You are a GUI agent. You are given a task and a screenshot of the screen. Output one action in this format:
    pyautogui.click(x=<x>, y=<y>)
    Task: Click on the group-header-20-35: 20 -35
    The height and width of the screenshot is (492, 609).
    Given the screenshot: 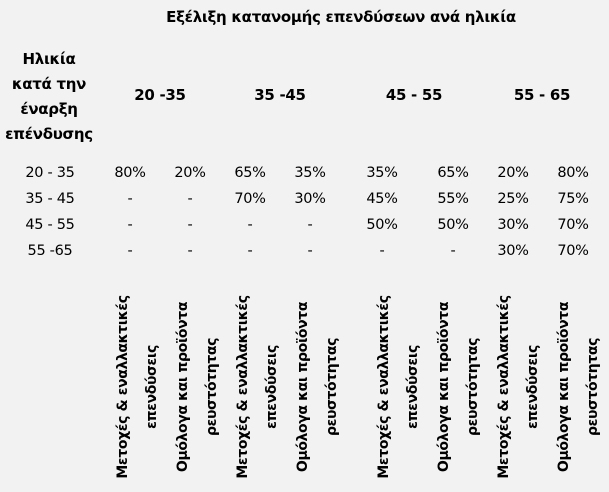 What is the action you would take?
    pyautogui.click(x=160, y=95)
    